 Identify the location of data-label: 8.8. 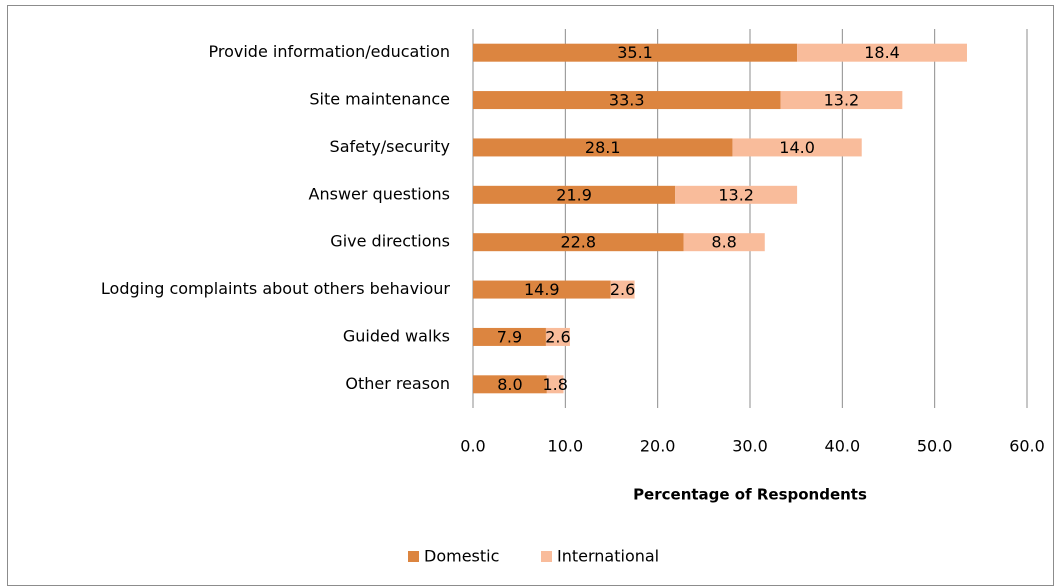
(723, 242).